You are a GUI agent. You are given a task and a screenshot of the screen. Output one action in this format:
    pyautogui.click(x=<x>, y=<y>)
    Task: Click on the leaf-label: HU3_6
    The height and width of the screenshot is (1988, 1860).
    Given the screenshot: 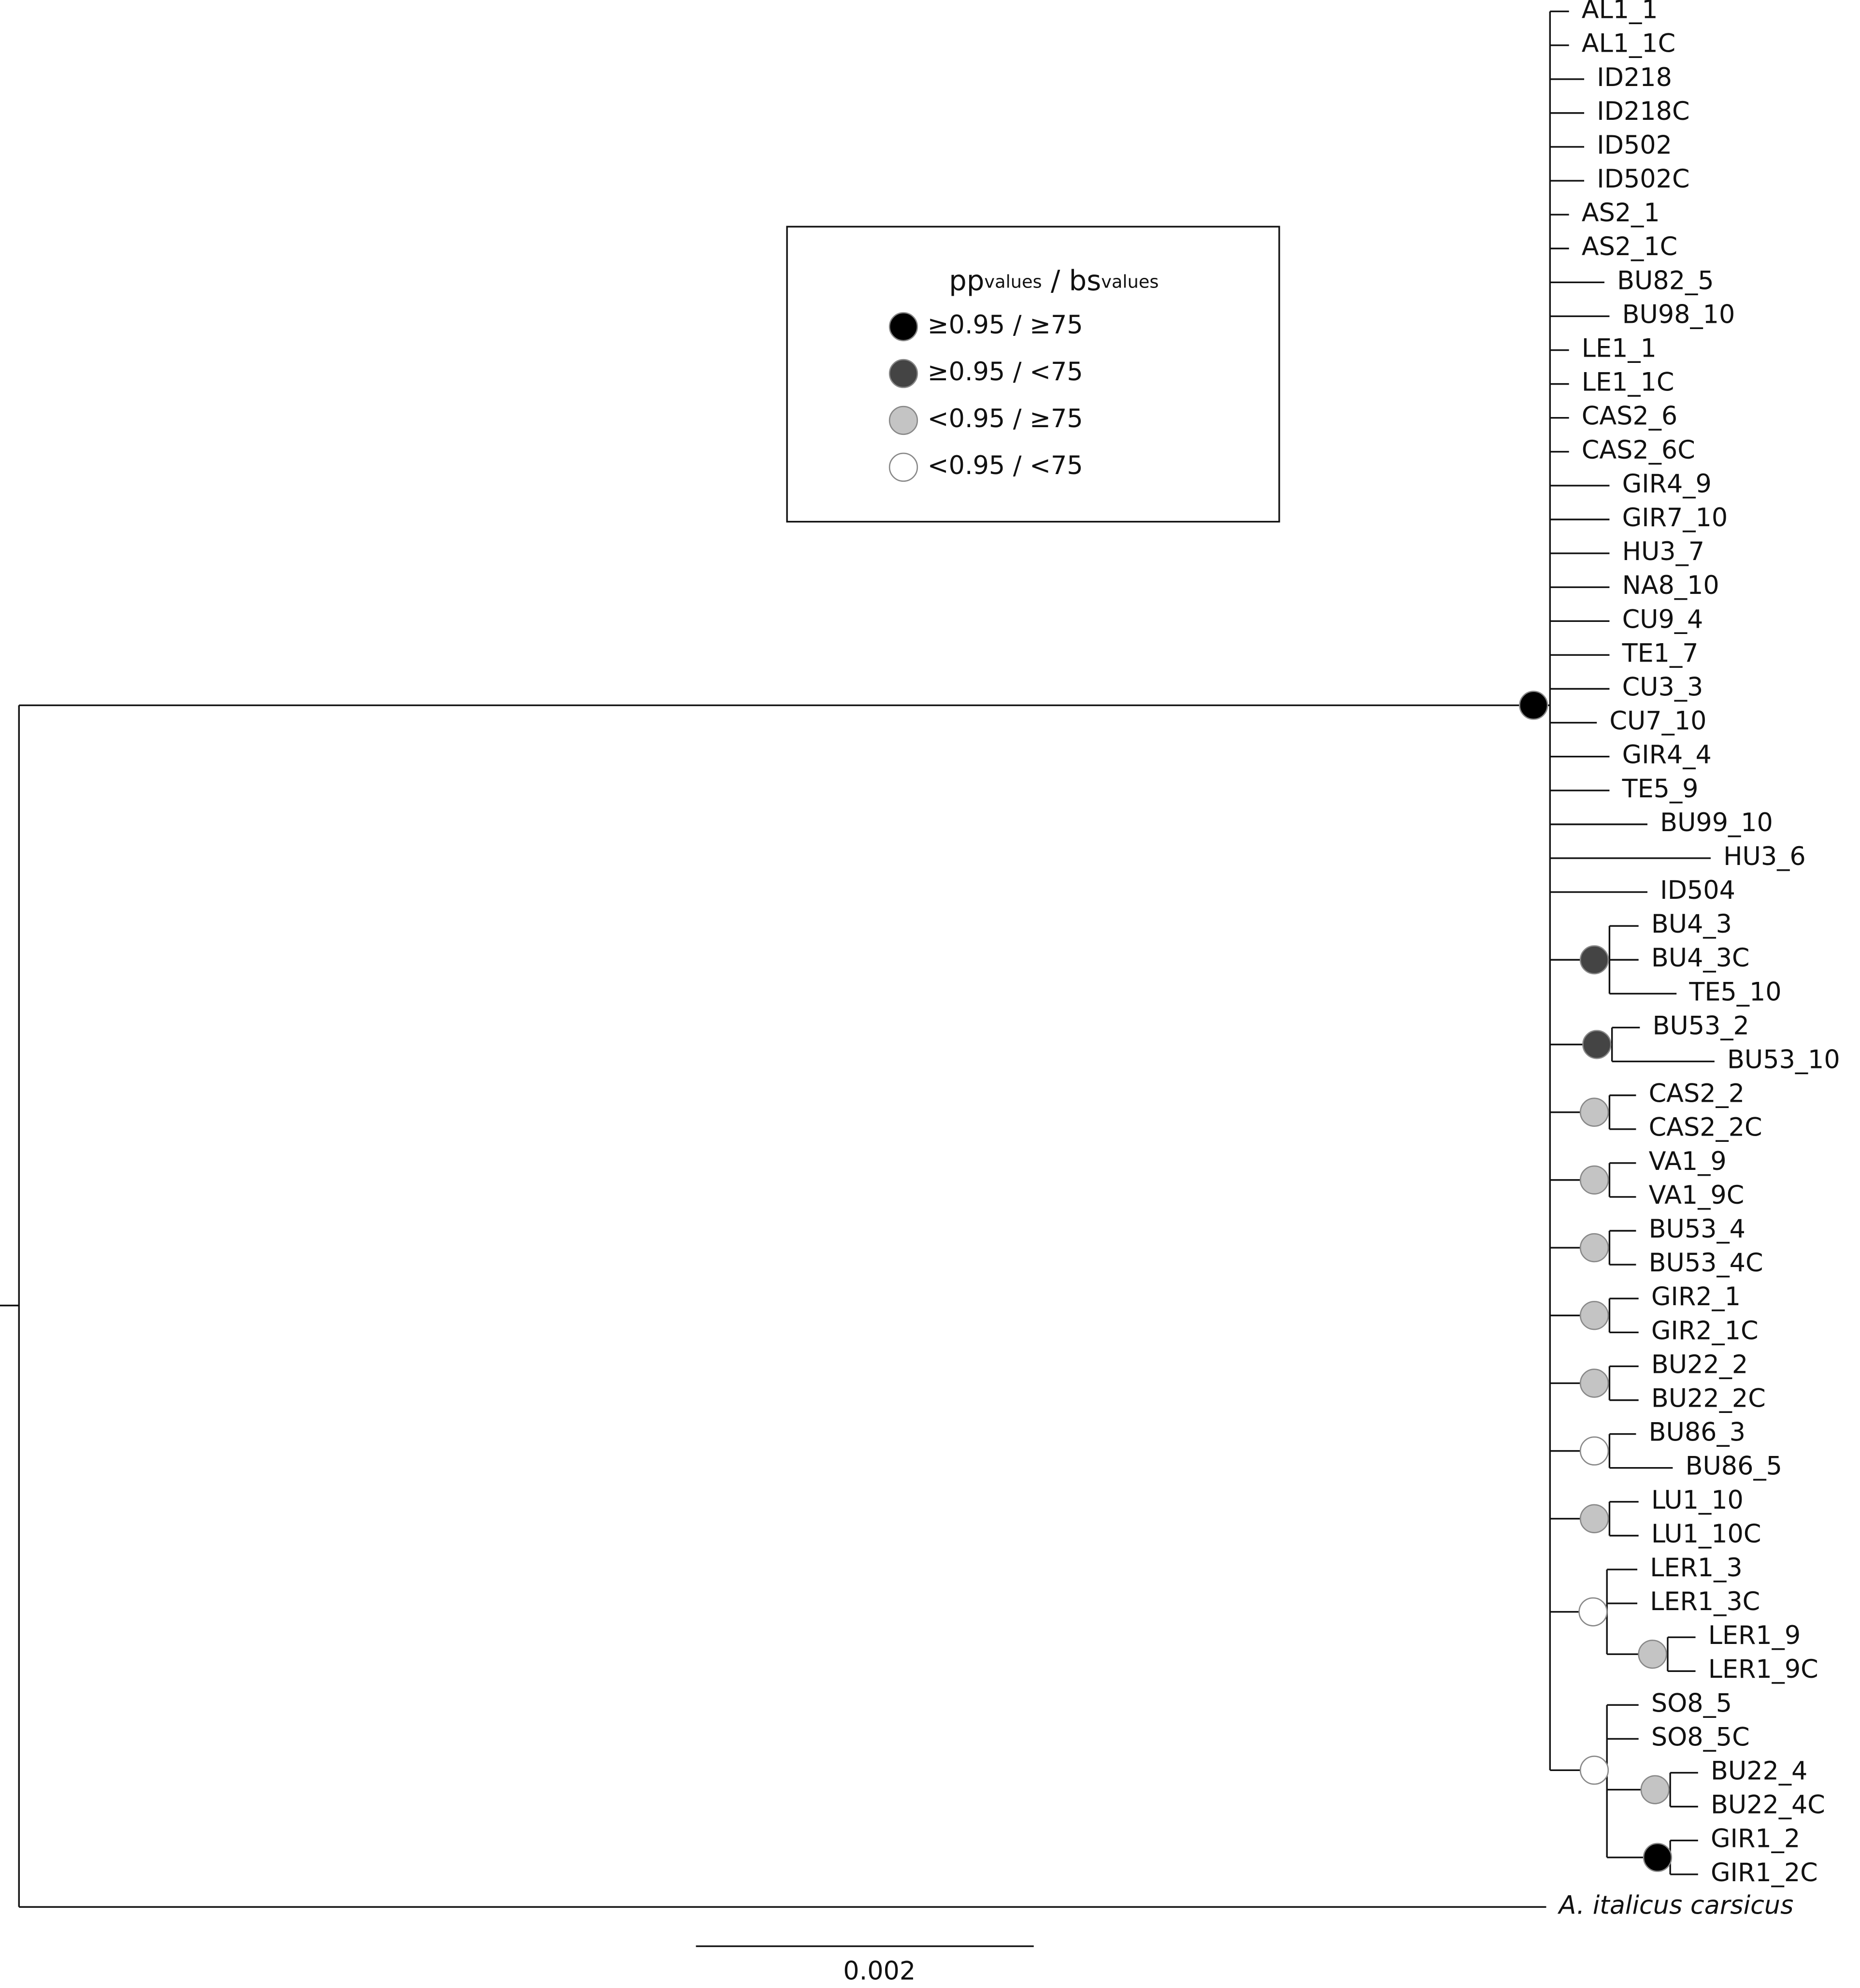 What is the action you would take?
    pyautogui.click(x=1764, y=856)
    